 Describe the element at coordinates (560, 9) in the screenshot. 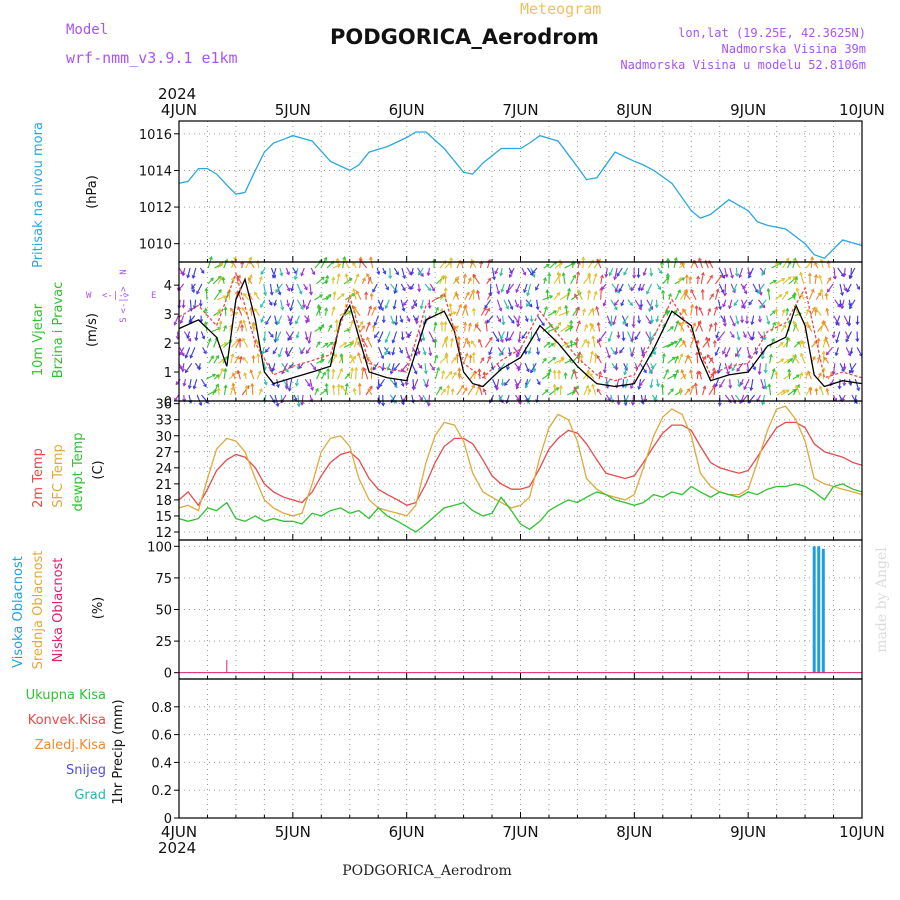

I see `meteogram-label: Meteogram` at that location.